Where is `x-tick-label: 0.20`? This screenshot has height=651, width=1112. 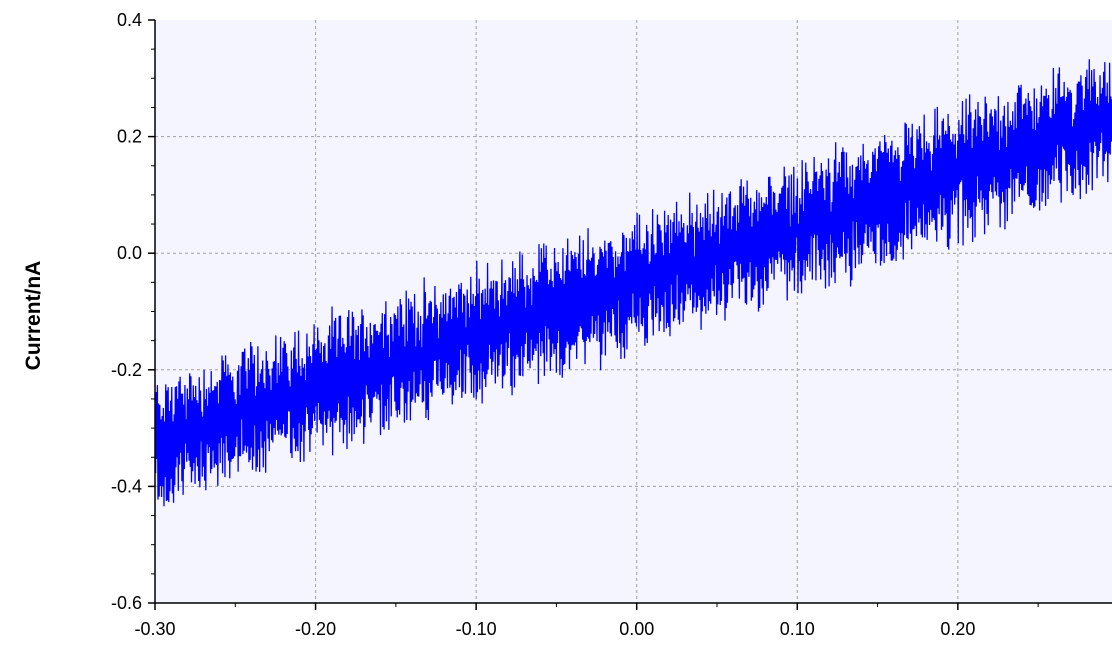
x-tick-label: 0.20 is located at coordinates (957, 629).